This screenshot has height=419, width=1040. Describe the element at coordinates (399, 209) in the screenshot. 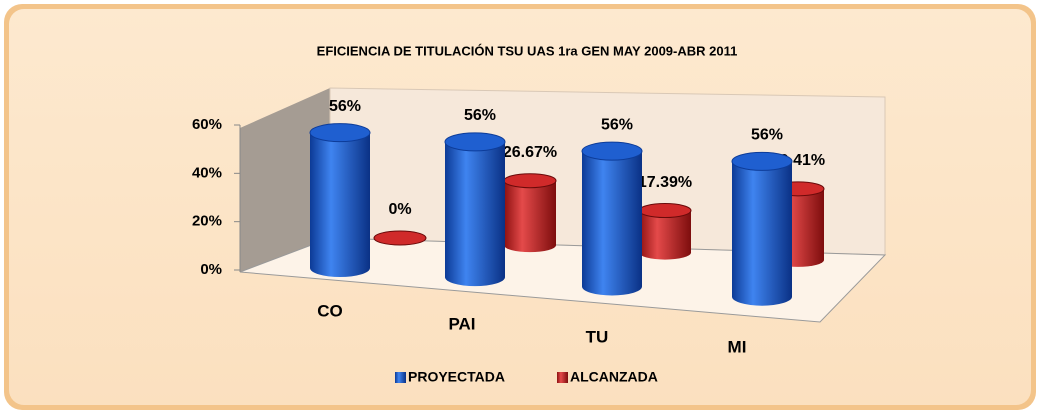

I see `value-label: 0%` at that location.